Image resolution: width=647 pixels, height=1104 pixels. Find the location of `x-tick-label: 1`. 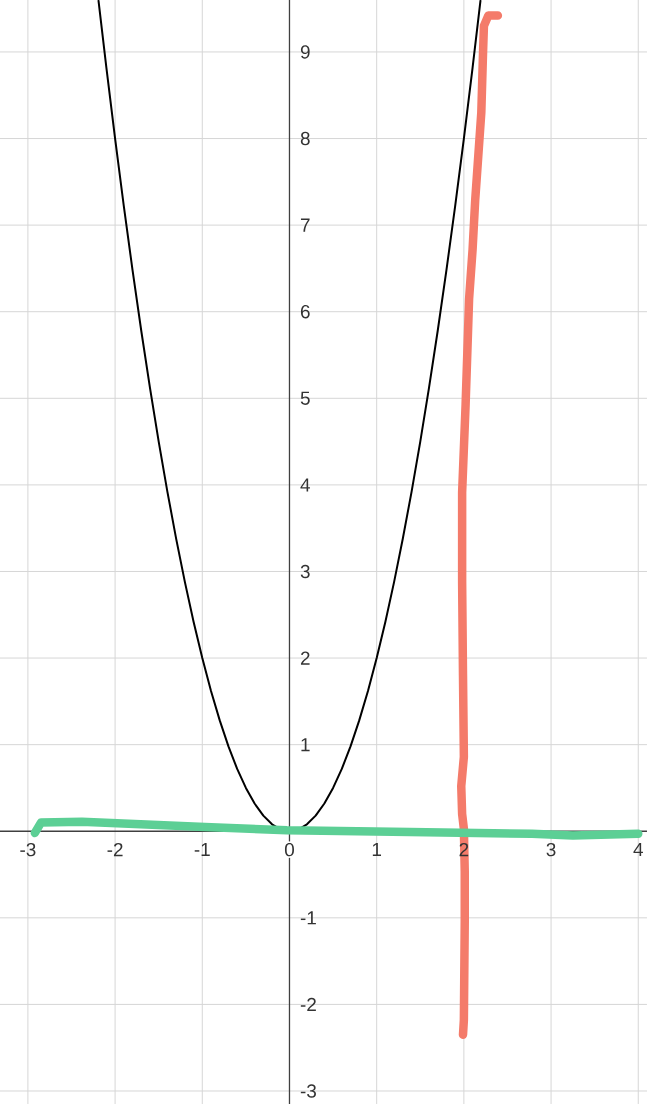

x-tick-label: 1 is located at coordinates (377, 849).